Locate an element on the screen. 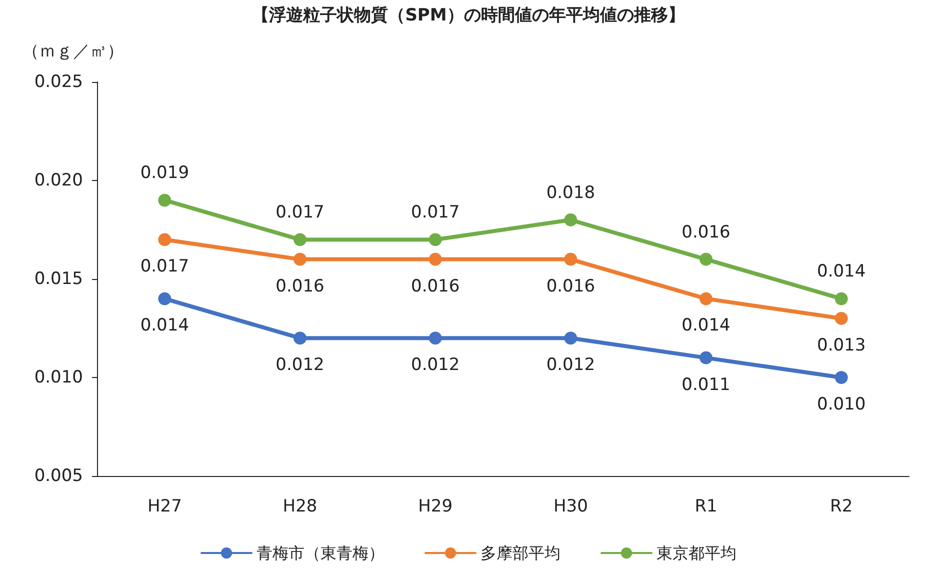  y-tick-label: 0.015 is located at coordinates (58, 279).